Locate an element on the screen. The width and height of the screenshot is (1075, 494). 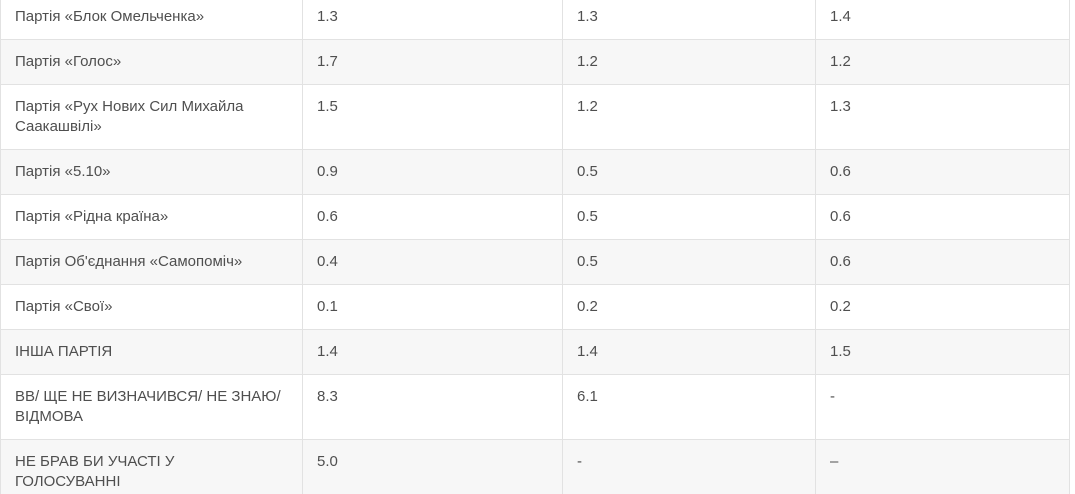
party-name-cell: Партія «Голос» is located at coordinates (151, 62).